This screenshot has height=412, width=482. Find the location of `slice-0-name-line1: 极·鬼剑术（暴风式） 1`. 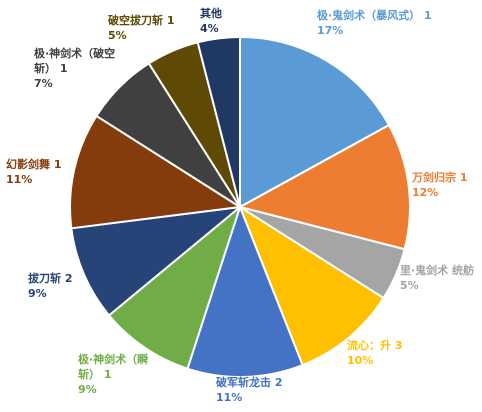

slice-0-name-line1: 极·鬼剑术（暴风式） 1 is located at coordinates (374, 15).